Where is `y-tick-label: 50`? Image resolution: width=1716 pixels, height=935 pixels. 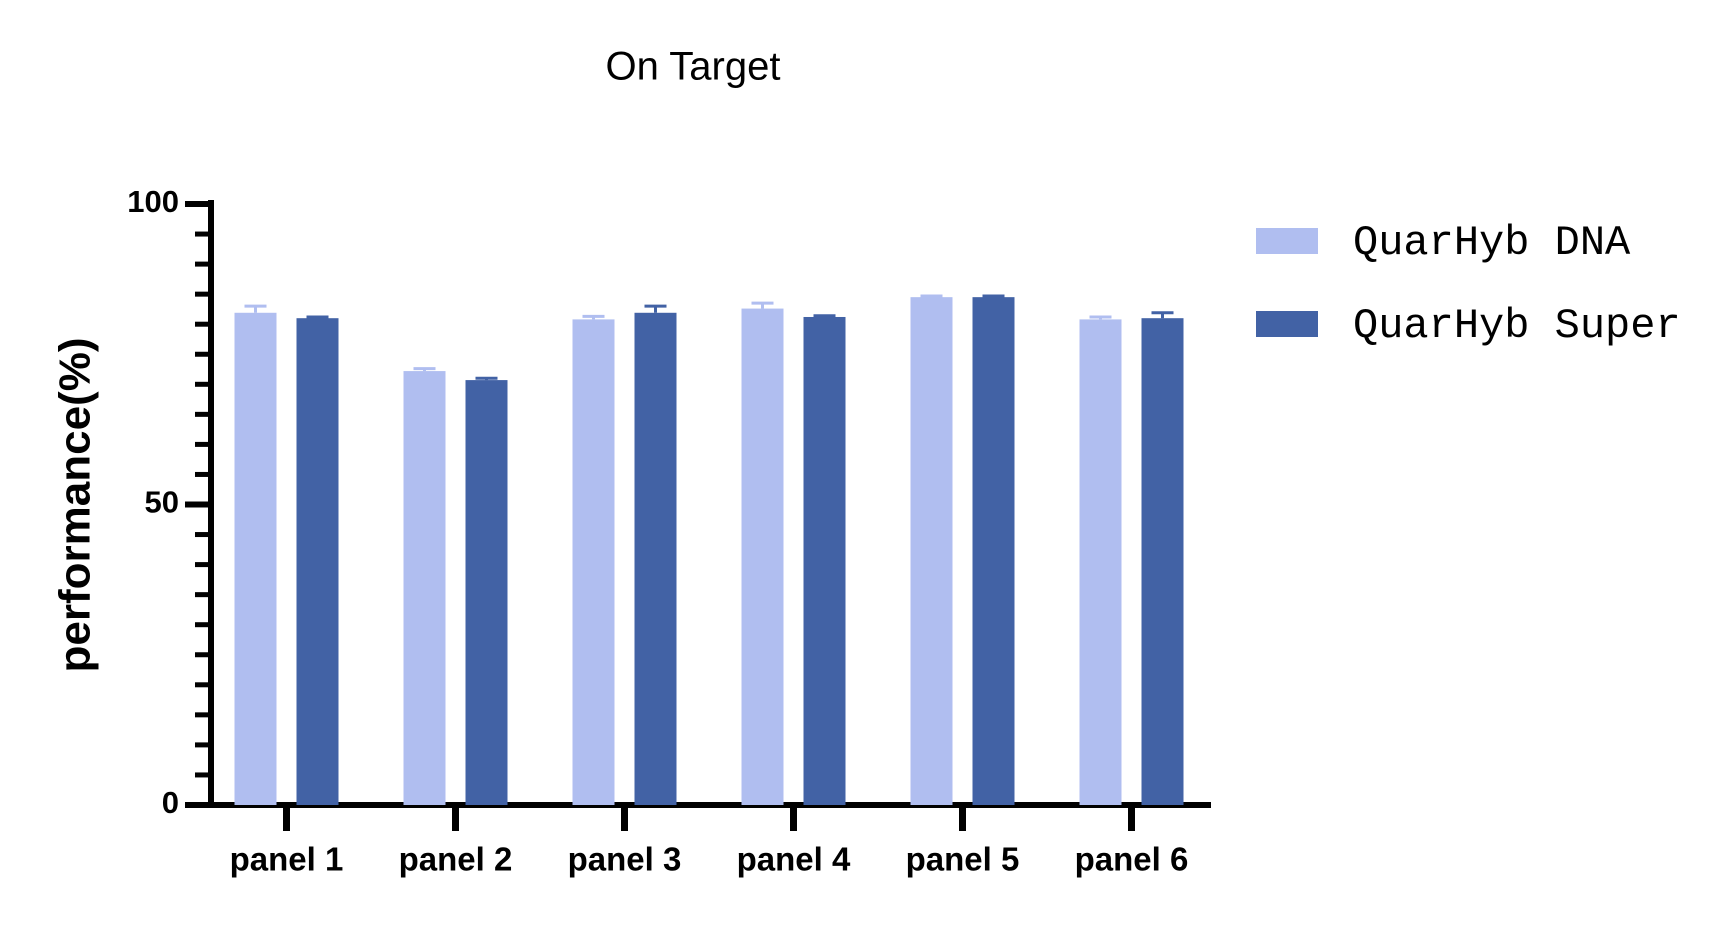
y-tick-label: 50 is located at coordinates (162, 502).